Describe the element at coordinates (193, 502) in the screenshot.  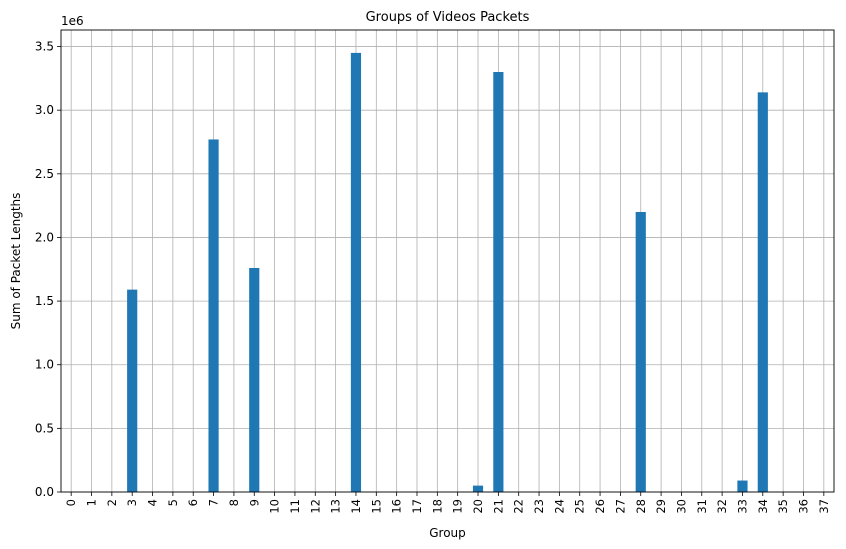
I see `x-tick-label: 6` at that location.